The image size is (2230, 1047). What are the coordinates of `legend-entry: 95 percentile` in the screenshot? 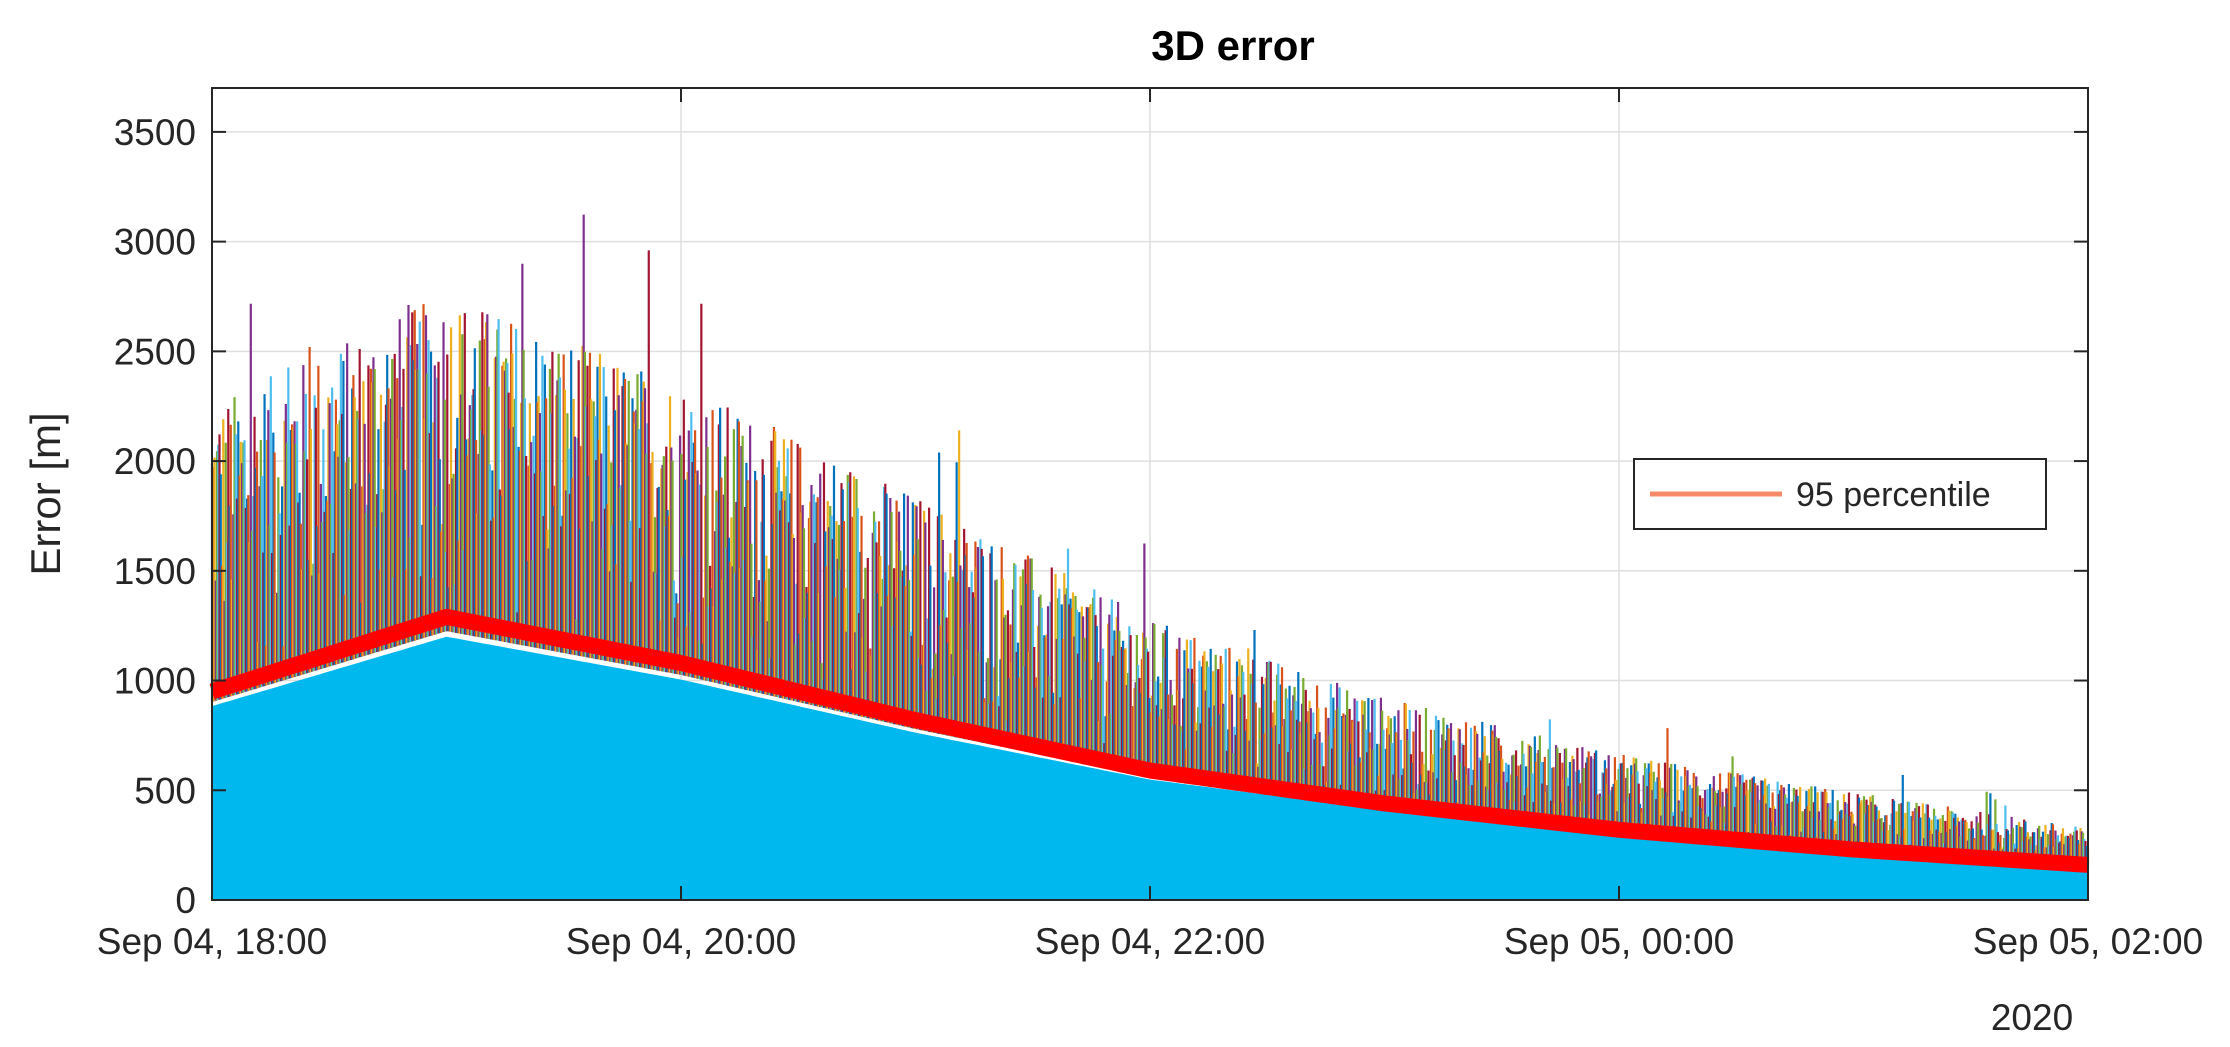 It's located at (1893, 495).